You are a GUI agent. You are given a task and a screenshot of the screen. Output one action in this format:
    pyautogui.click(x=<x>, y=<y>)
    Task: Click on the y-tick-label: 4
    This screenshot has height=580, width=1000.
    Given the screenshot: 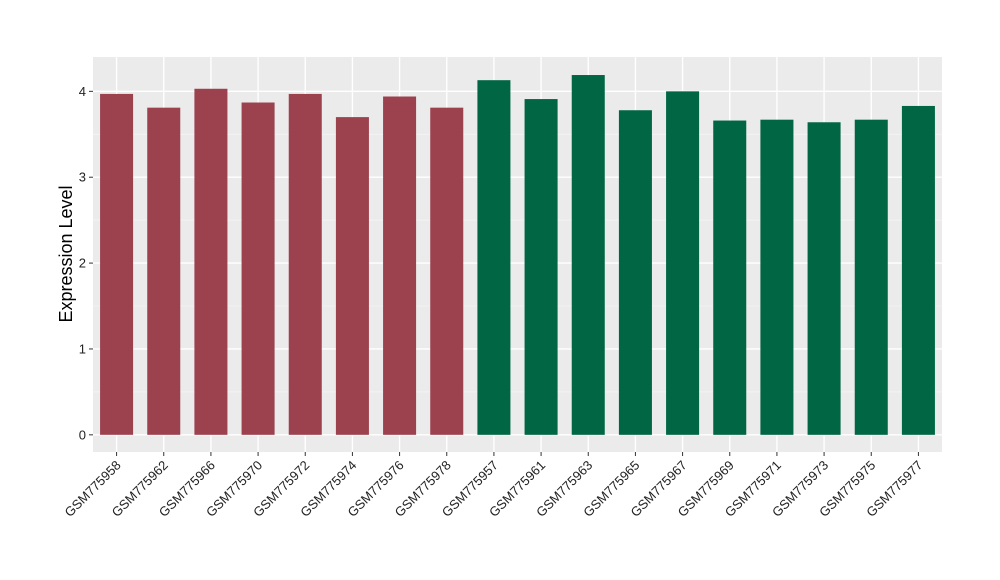 What is the action you would take?
    pyautogui.click(x=82, y=91)
    